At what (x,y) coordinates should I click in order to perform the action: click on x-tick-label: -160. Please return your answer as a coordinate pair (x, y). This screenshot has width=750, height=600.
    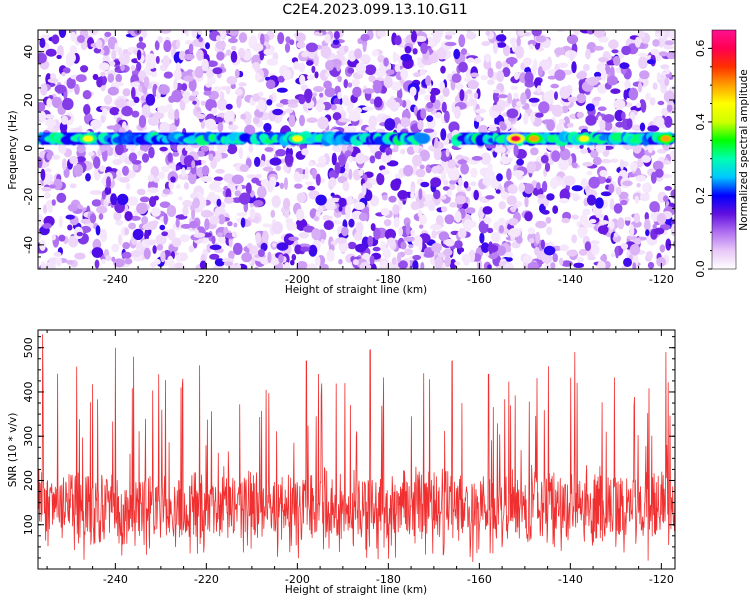
    Looking at the image, I should click on (479, 579).